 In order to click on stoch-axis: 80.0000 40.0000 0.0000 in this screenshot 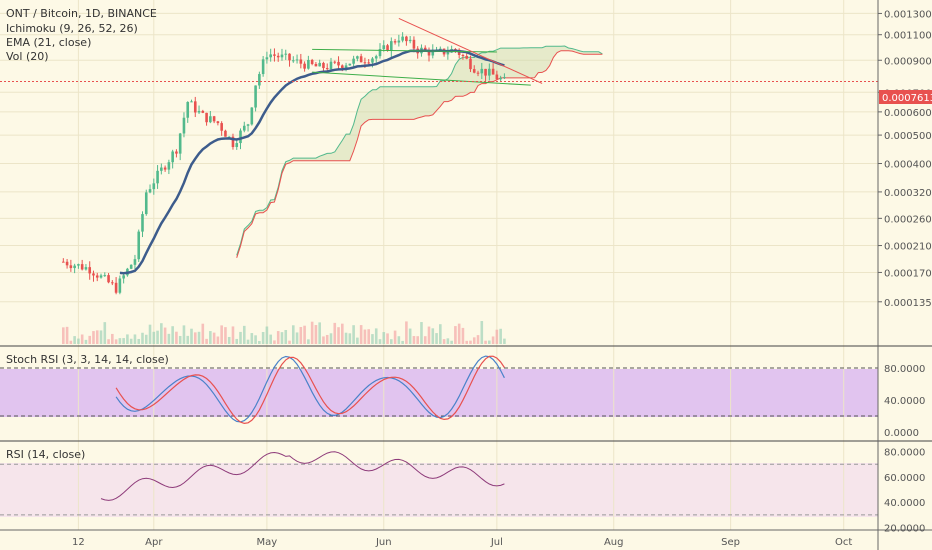, I will do `click(904, 401)`.